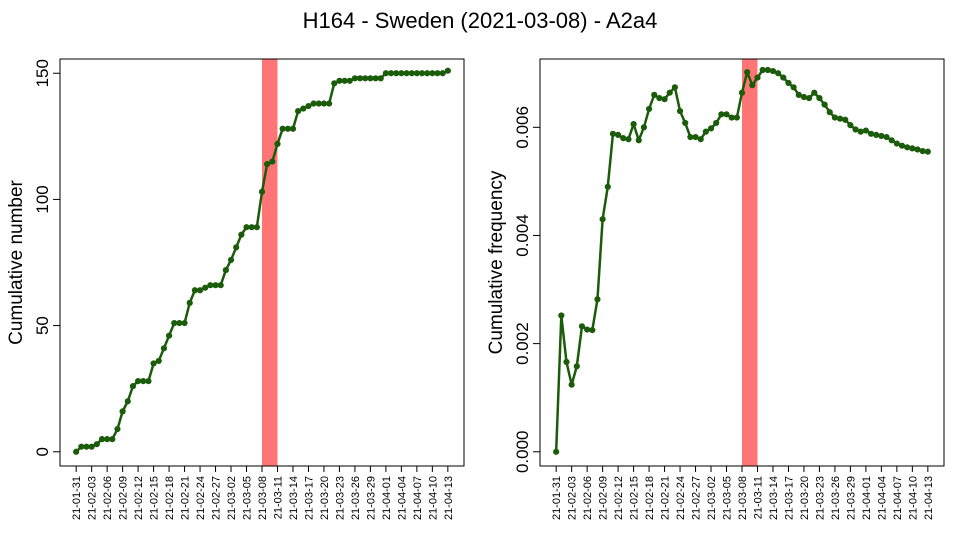 The height and width of the screenshot is (533, 960). What do you see at coordinates (278, 497) in the screenshot?
I see `x-tick-label: 21-03-11` at bounding box center [278, 497].